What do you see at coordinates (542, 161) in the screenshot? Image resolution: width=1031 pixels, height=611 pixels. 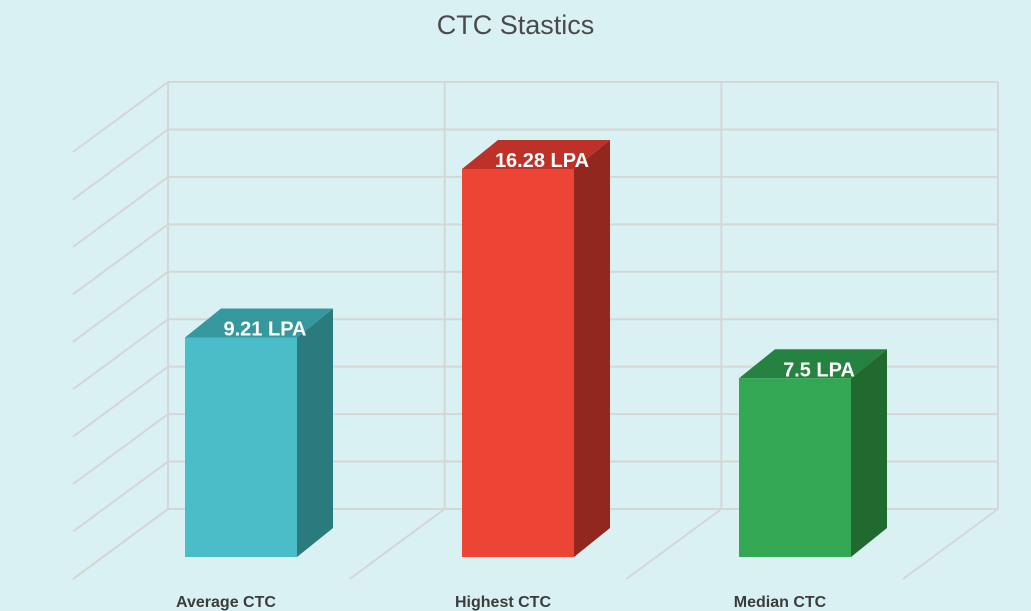 I see `data-label: 16.28 LPA` at bounding box center [542, 161].